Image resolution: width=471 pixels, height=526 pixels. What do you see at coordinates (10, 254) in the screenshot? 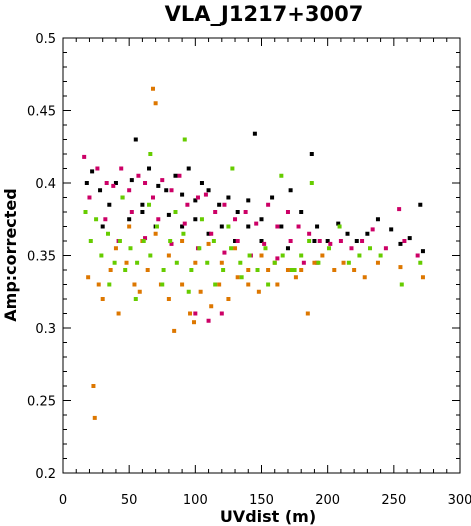
I see `y-axis-label: Amp:corrected` at bounding box center [10, 254].